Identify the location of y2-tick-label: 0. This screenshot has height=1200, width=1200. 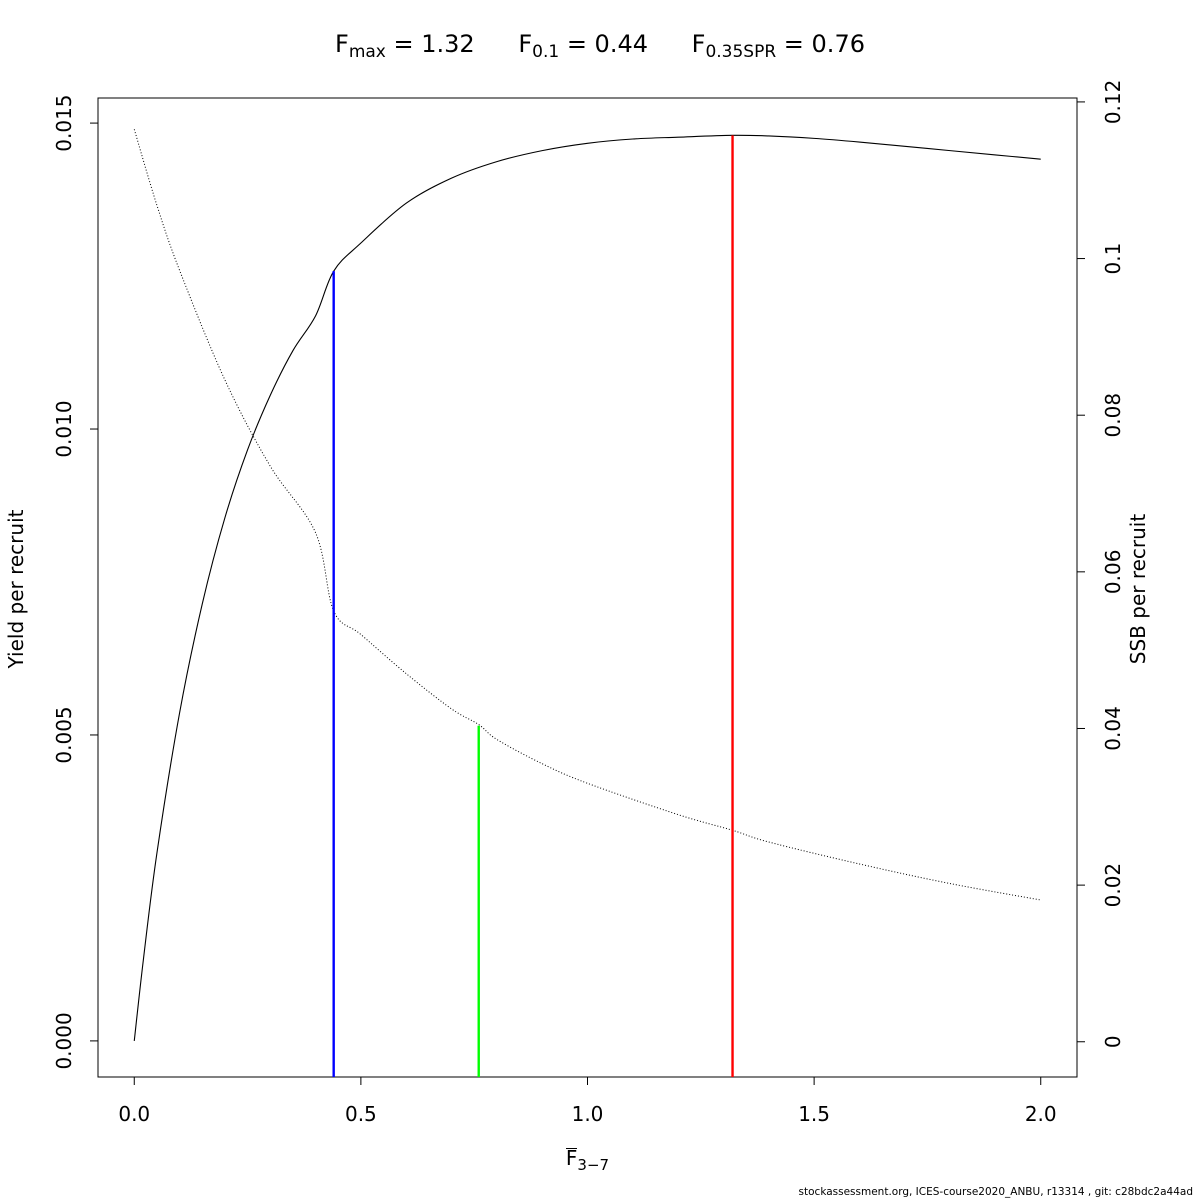
(1113, 1041).